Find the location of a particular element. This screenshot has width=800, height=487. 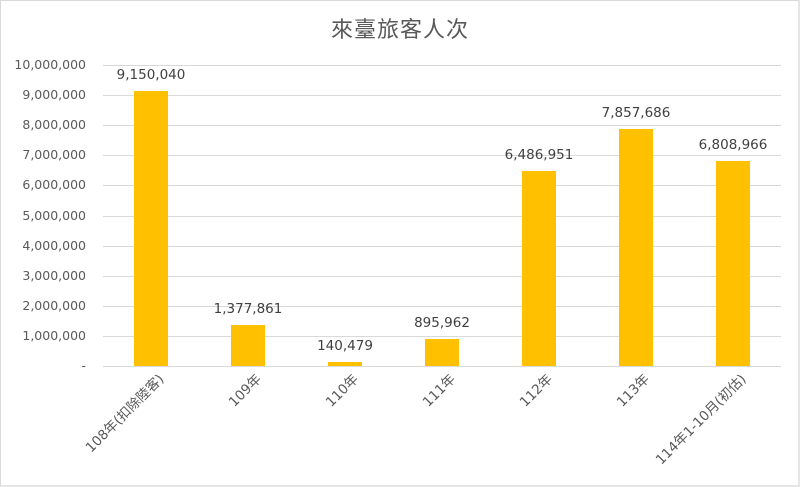

data-label: 6,808,966 is located at coordinates (733, 145).